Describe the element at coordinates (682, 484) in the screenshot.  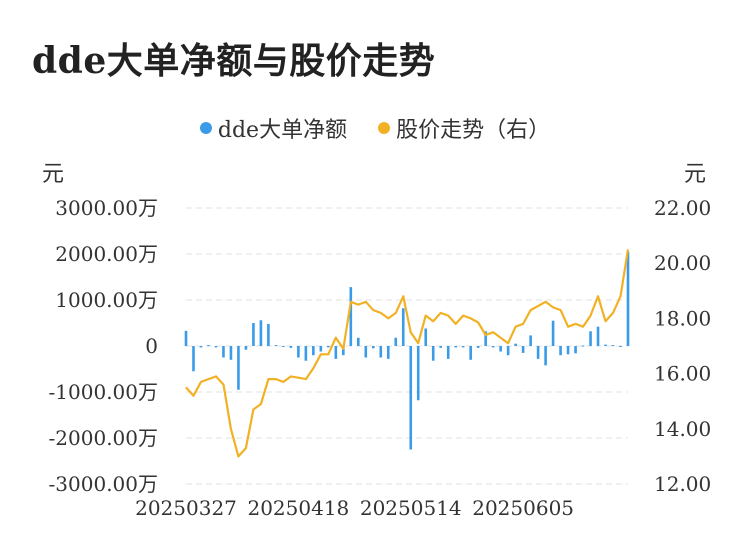
I see `right-tick-label: 12.00` at that location.